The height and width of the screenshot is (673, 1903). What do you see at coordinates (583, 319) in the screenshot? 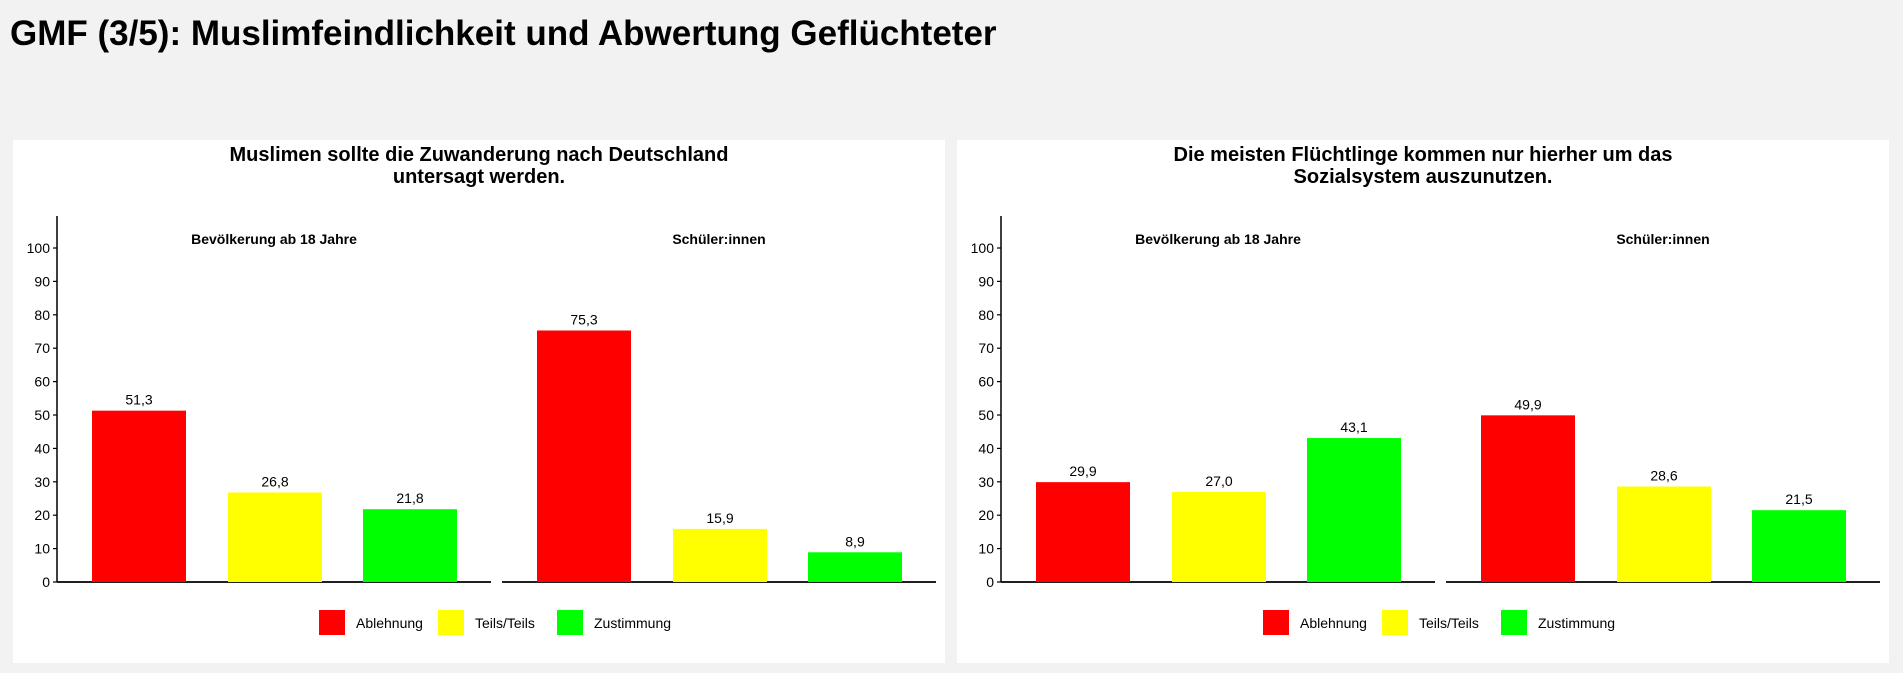
I see `bar-value-label: 75,3` at bounding box center [583, 319].